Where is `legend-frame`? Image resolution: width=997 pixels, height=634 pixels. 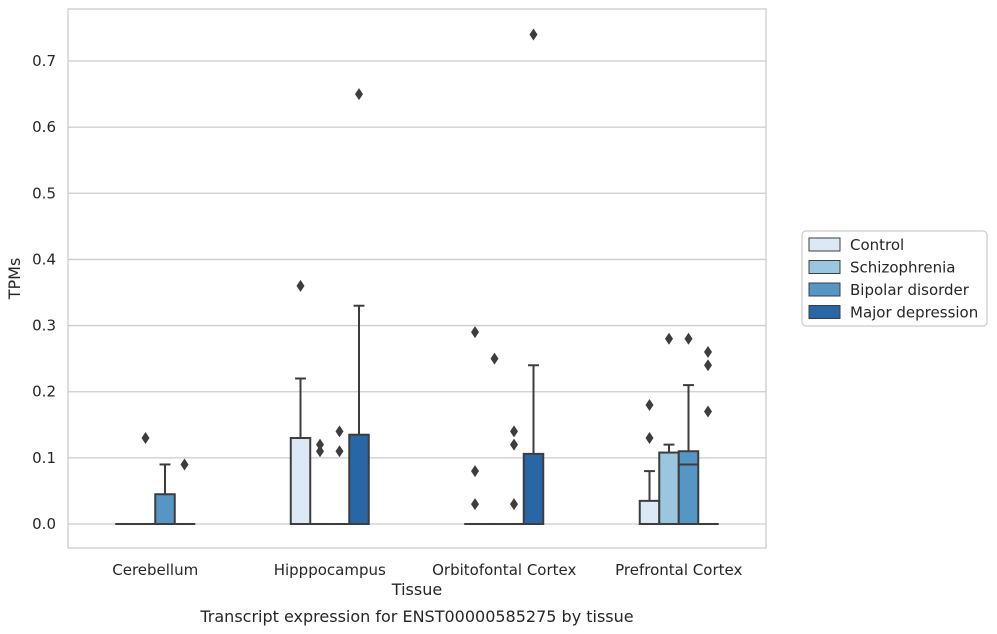
legend-frame is located at coordinates (894, 278).